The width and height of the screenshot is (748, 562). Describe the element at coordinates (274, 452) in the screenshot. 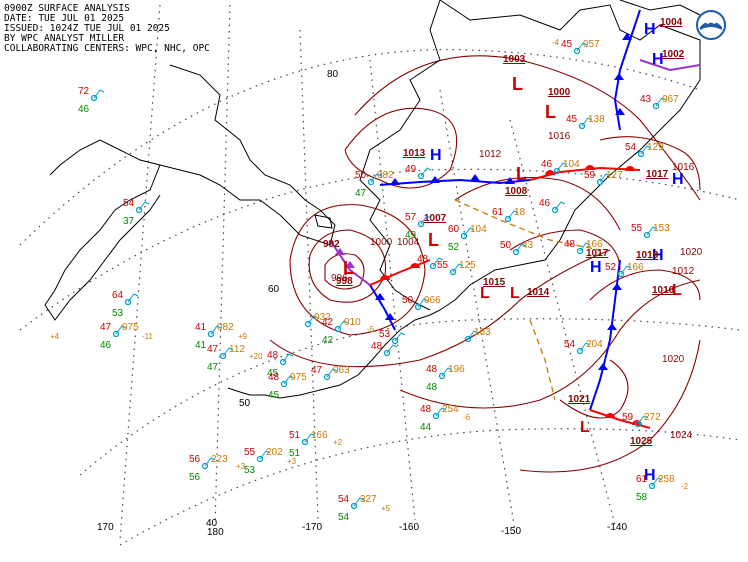

I see `station-pressure: 202` at that location.